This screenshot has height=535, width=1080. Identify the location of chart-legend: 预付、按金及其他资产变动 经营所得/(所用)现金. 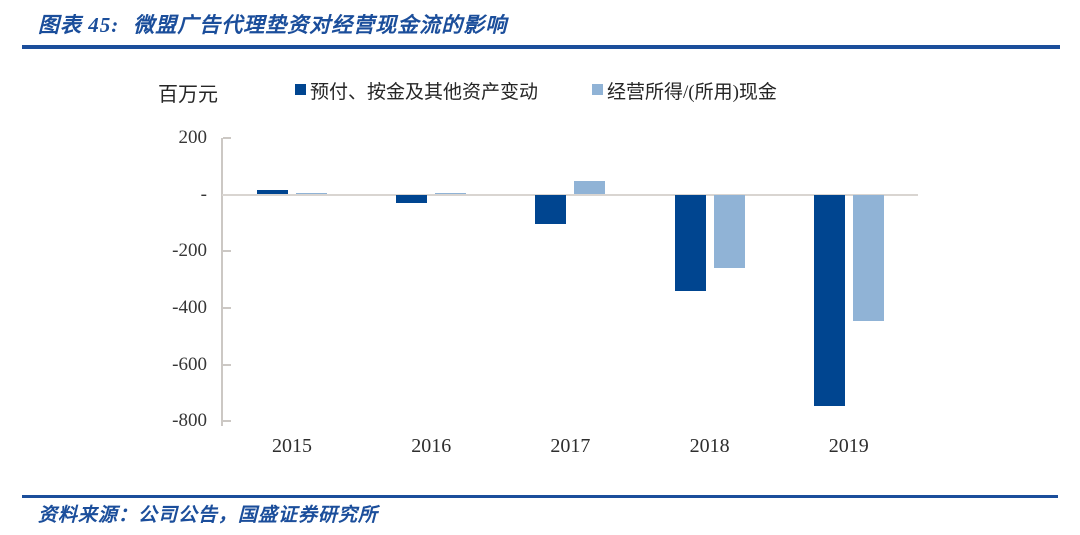
(540, 89).